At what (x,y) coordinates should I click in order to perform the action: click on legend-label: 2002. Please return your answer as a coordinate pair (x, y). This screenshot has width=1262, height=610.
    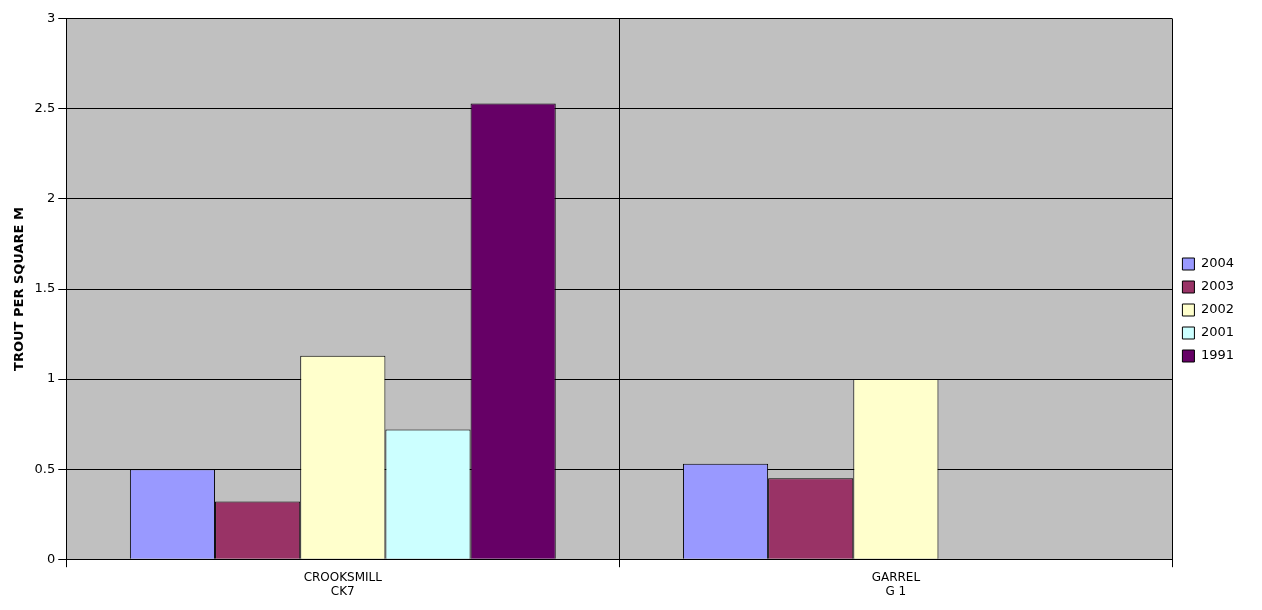
    Looking at the image, I should click on (1217, 309).